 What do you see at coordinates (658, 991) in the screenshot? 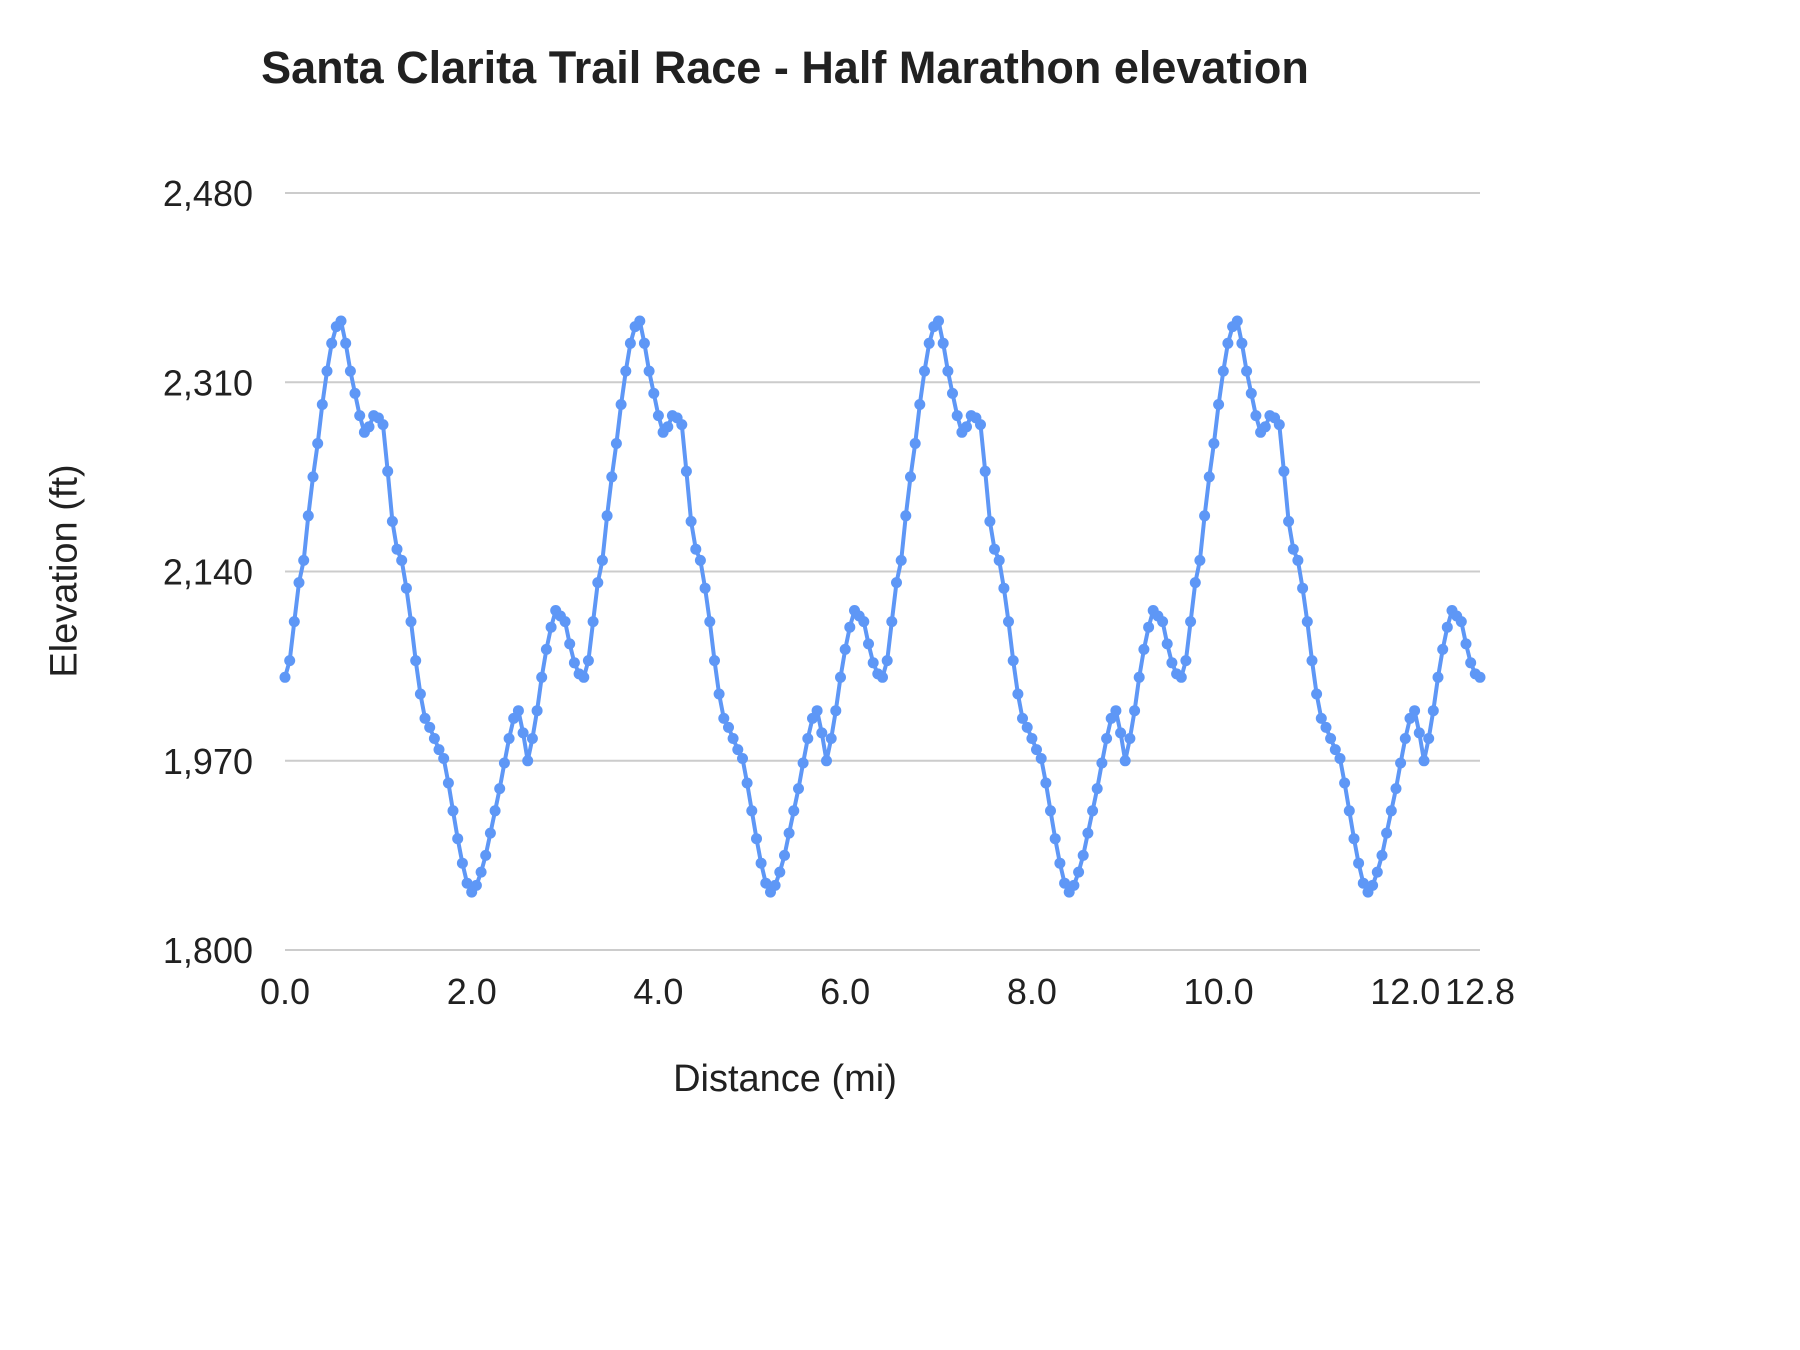
I see `x-tick-label: 4.0` at bounding box center [658, 991].